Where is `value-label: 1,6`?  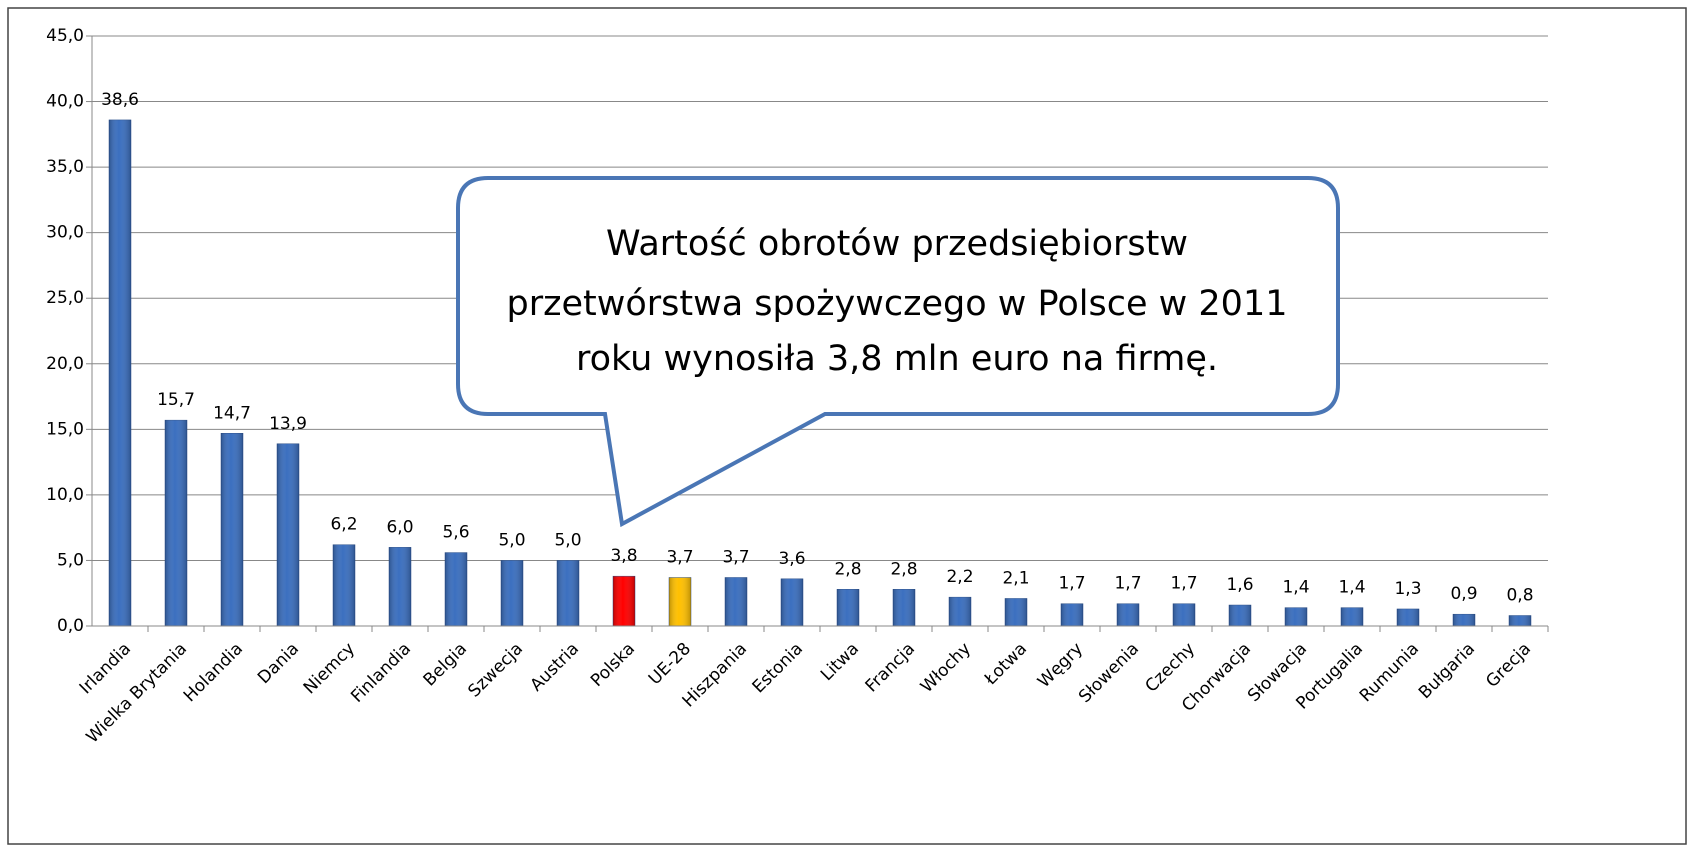 value-label: 1,6 is located at coordinates (1239, 585).